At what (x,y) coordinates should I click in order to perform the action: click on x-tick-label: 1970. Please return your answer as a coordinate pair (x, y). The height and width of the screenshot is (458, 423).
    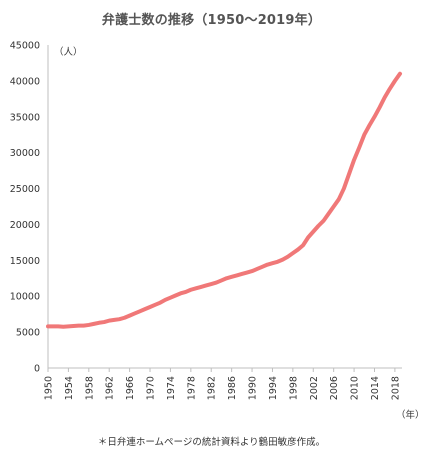
    Looking at the image, I should click on (151, 388).